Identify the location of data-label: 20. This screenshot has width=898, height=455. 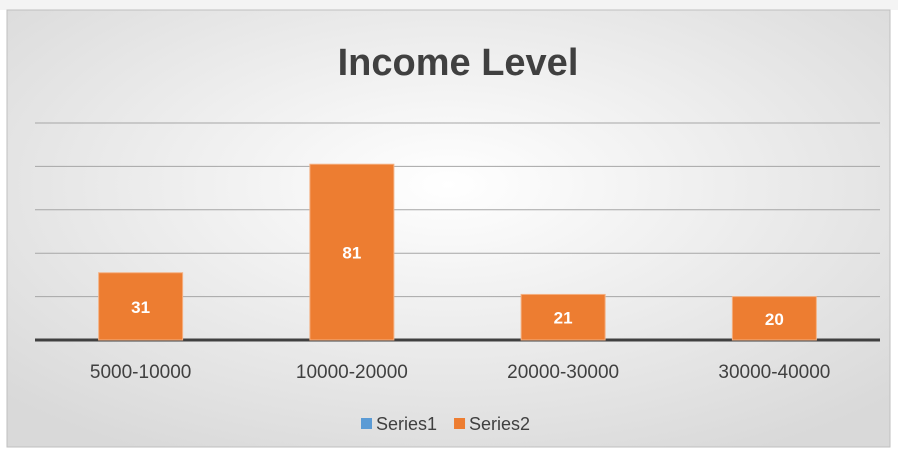
(774, 319).